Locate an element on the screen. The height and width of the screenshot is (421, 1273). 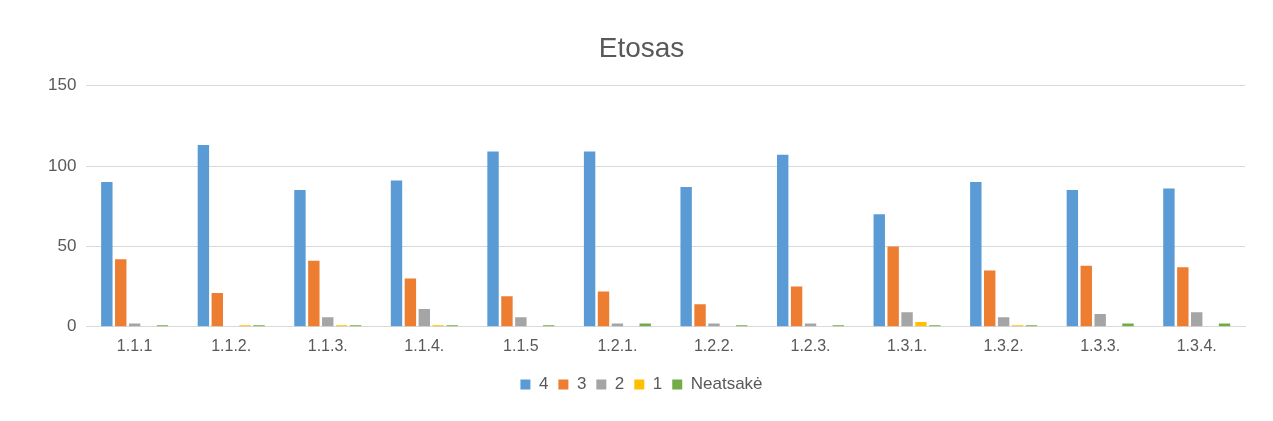
legend-label: 3 is located at coordinates (581, 384).